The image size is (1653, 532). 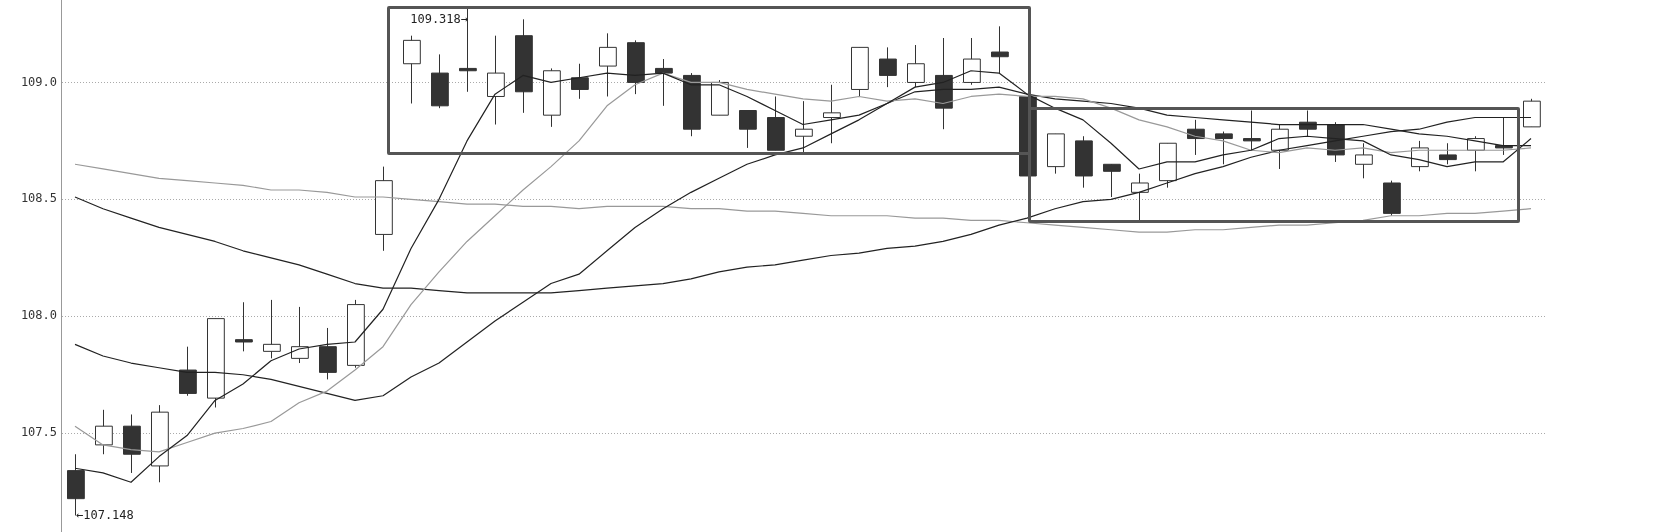 What do you see at coordinates (38, 432) in the screenshot?
I see `y-tick-label: 107.5` at bounding box center [38, 432].